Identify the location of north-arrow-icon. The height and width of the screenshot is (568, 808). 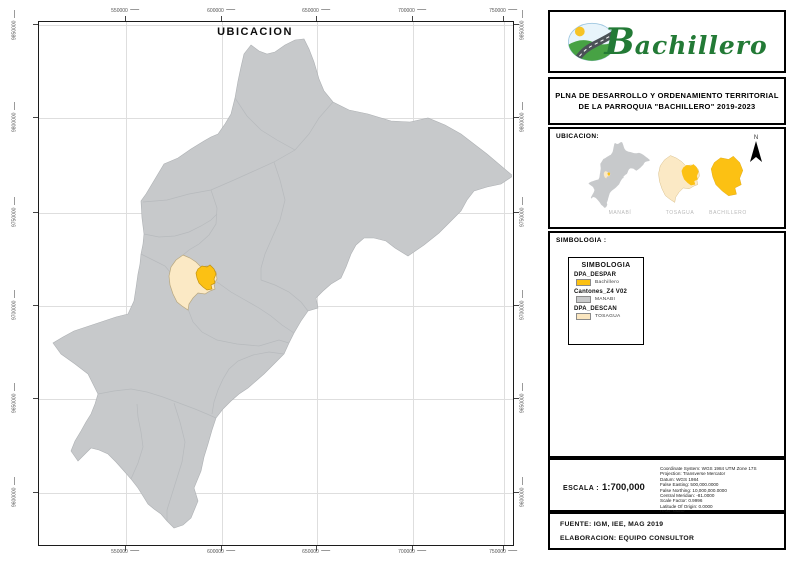
(756, 151).